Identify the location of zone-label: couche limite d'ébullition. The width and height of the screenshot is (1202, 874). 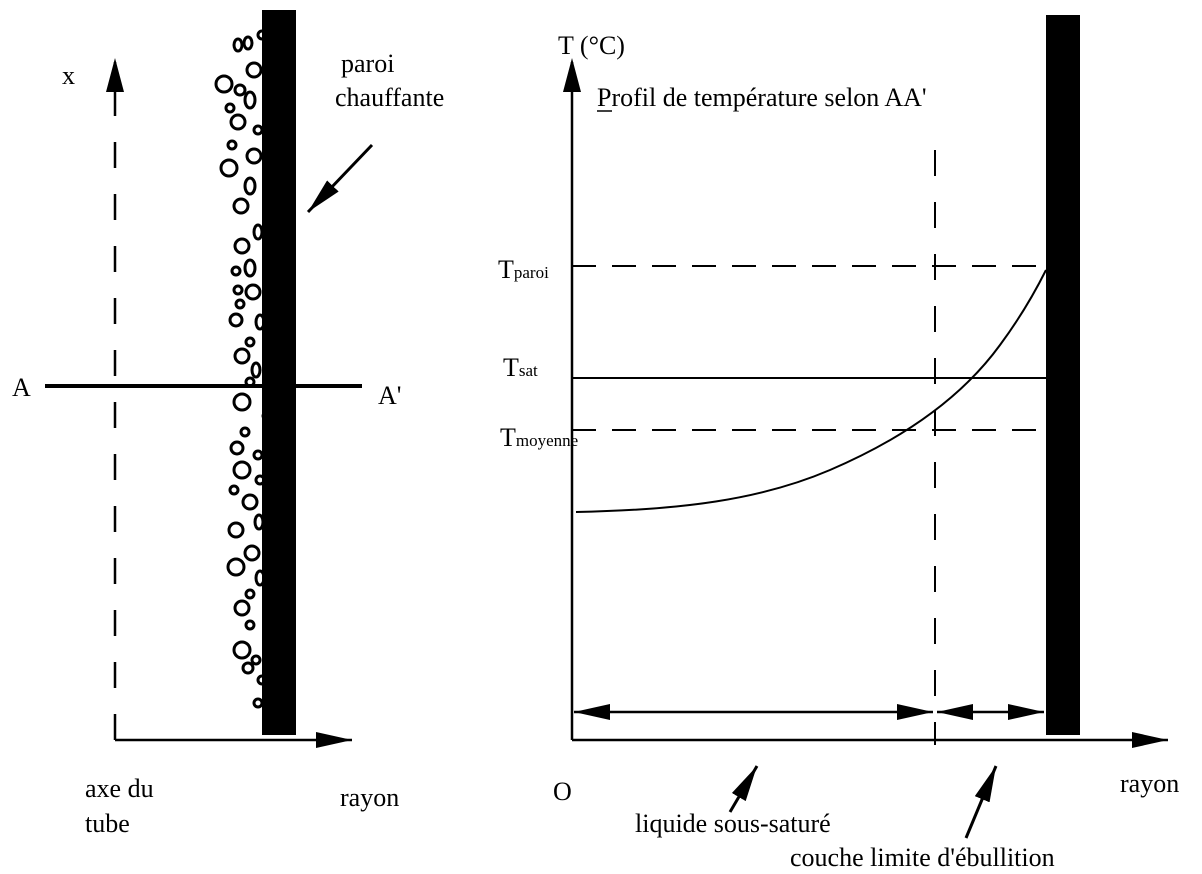
(922, 857).